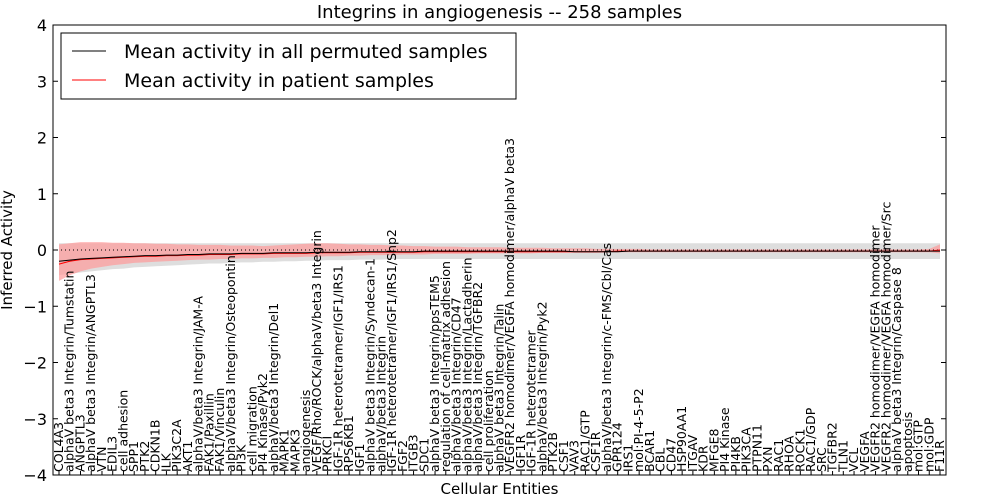 Image resolution: width=1000 pixels, height=500 pixels. I want to click on x-tick-label: FAK1/Vinculin, so click(219, 430).